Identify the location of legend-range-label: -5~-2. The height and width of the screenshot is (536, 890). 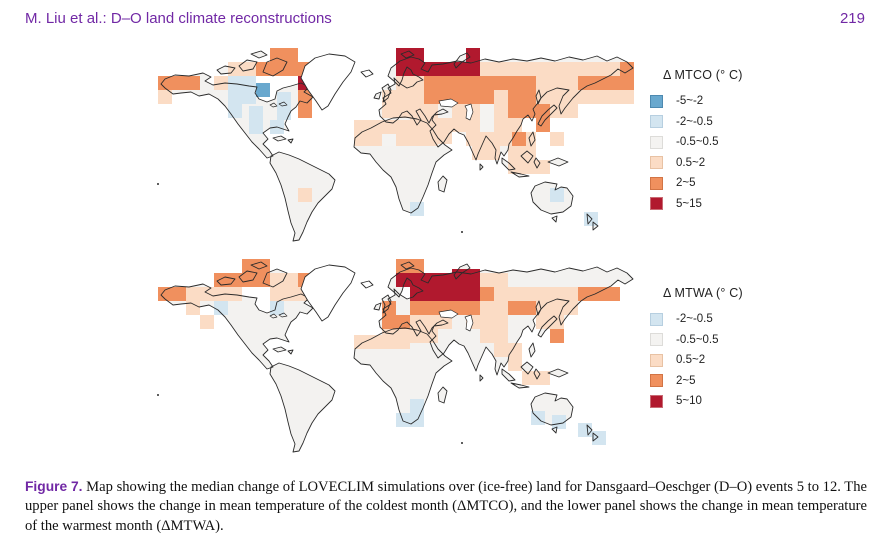
(690, 101).